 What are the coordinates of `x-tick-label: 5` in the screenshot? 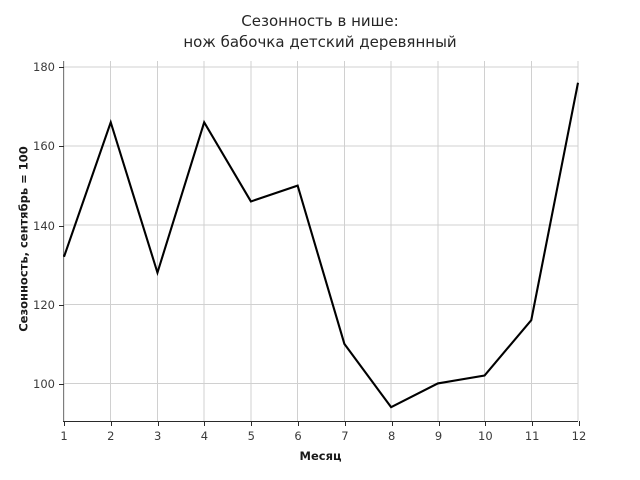 It's located at (251, 436).